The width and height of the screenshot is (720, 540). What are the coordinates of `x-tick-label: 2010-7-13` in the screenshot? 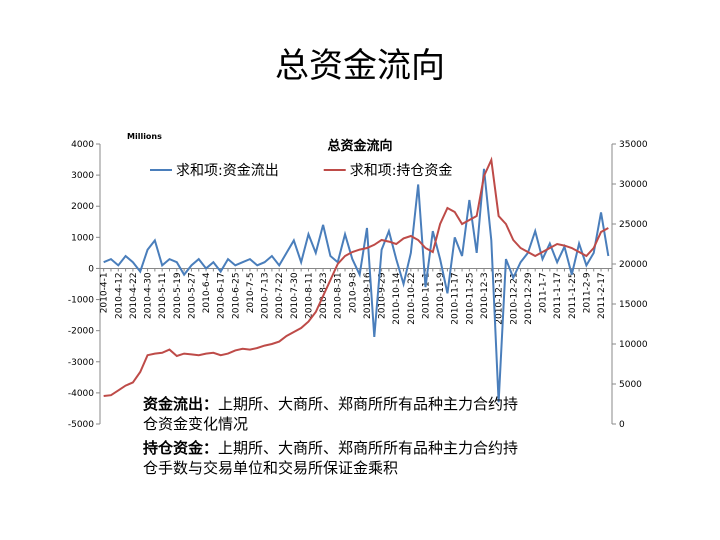 It's located at (266, 295).